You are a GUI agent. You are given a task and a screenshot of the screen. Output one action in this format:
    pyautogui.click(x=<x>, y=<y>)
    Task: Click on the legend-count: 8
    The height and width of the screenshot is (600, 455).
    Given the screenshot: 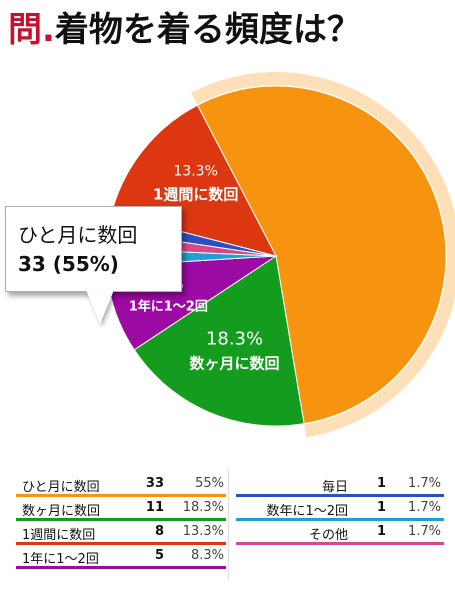 What is the action you would take?
    pyautogui.click(x=159, y=531)
    